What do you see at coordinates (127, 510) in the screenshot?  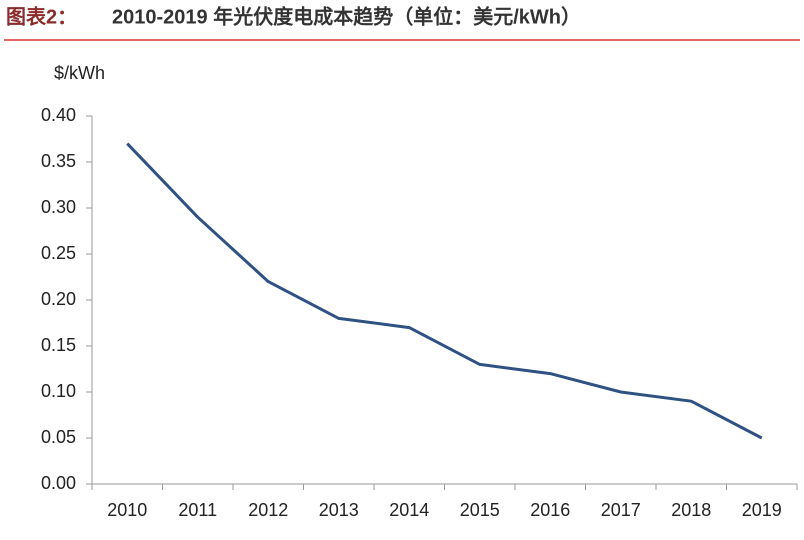 I see `x-tick-label: 2010` at bounding box center [127, 510].